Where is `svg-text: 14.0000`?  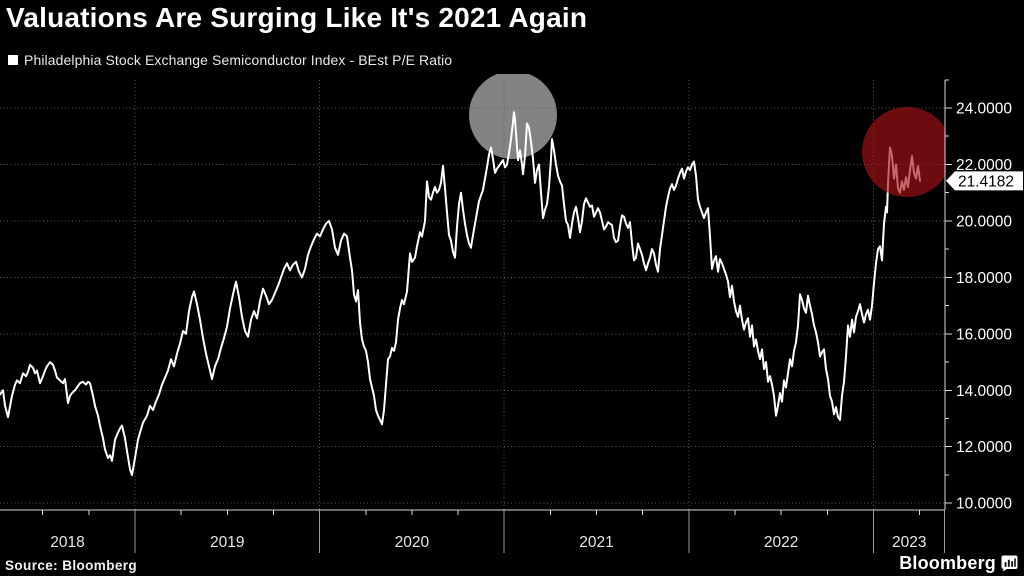
svg-text: 14.0000 is located at coordinates (984, 391).